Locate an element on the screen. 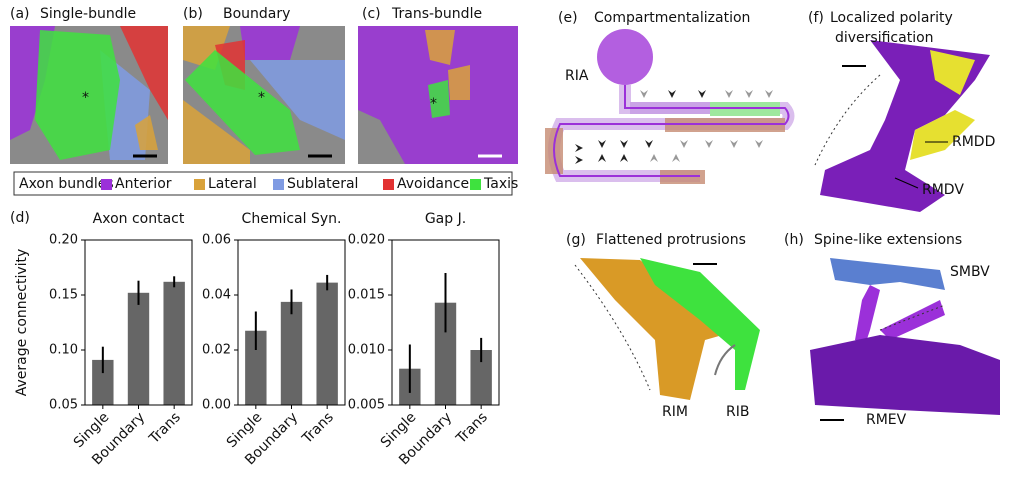 This screenshot has height=488, width=1009. legend-label: Sublateral is located at coordinates (322, 184).